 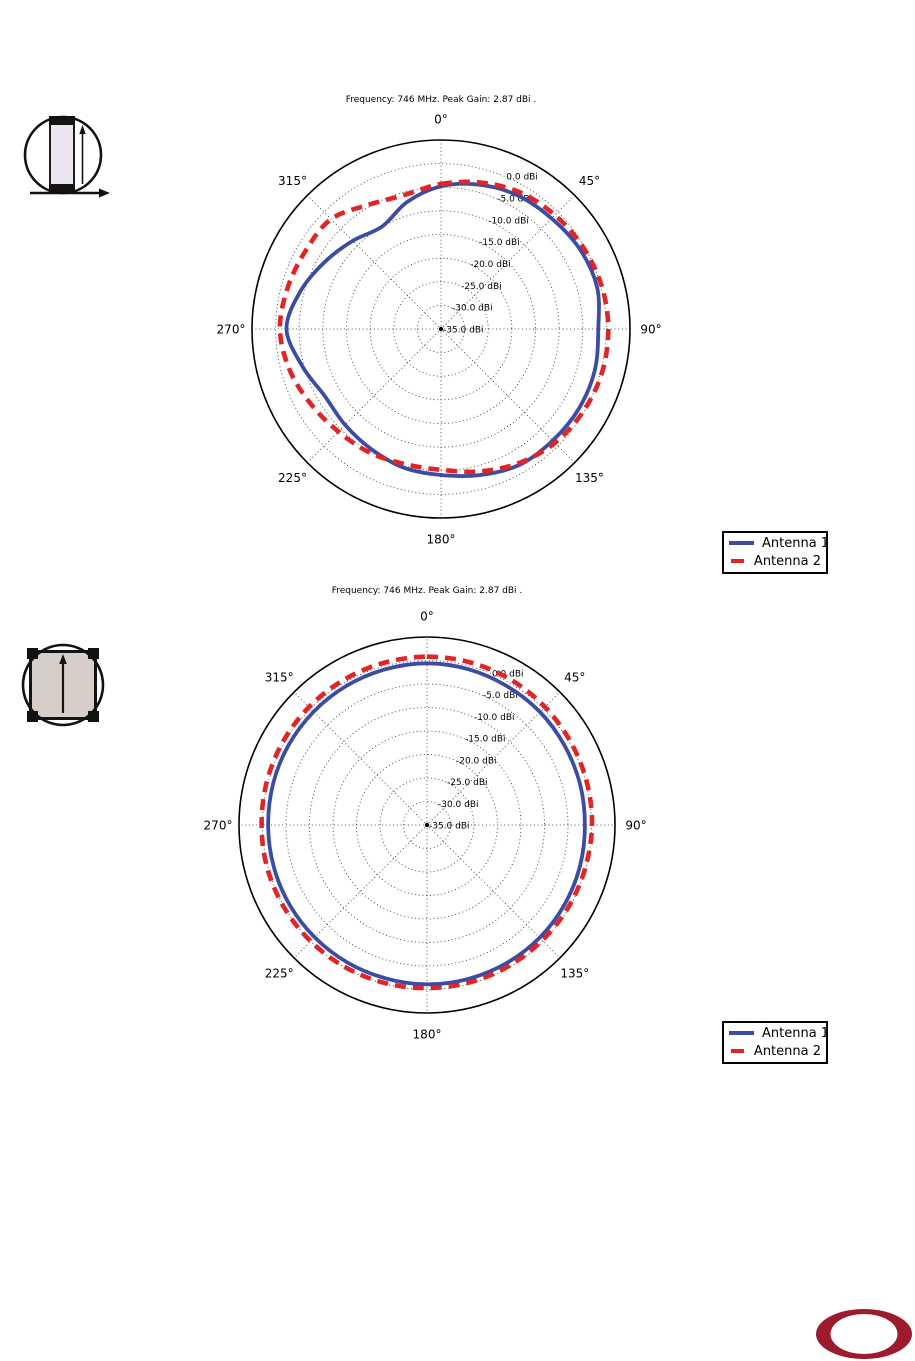 I want to click on orientation-circle, so click(x=63, y=685).